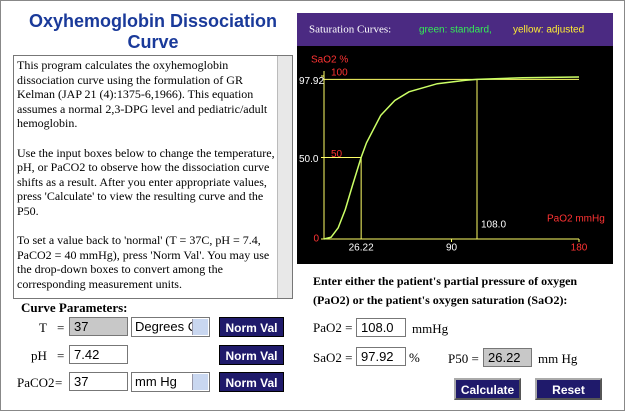 The width and height of the screenshot is (625, 411). I want to click on sao2-label: SaO2 =, so click(333, 357).